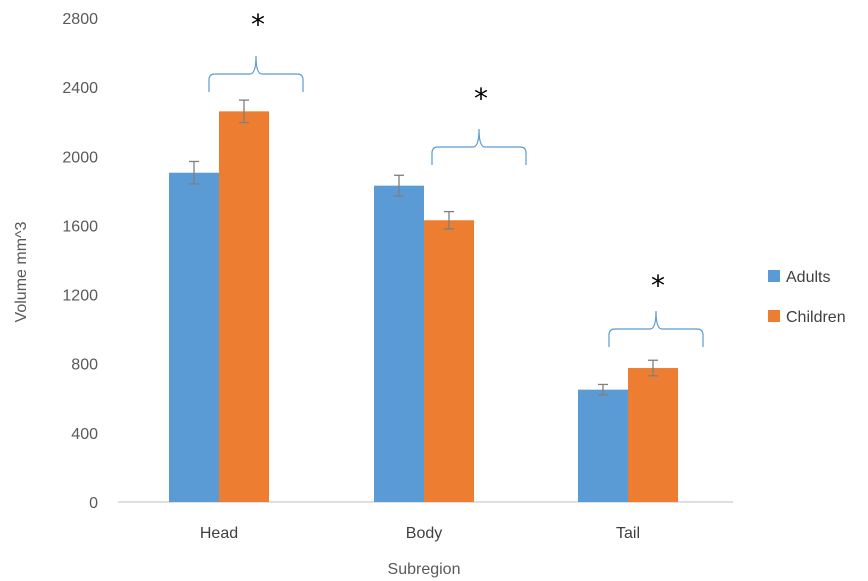  What do you see at coordinates (80, 261) in the screenshot?
I see `y-axis-ticks: 0 400 800 1200 1600 2000 2400 2800` at bounding box center [80, 261].